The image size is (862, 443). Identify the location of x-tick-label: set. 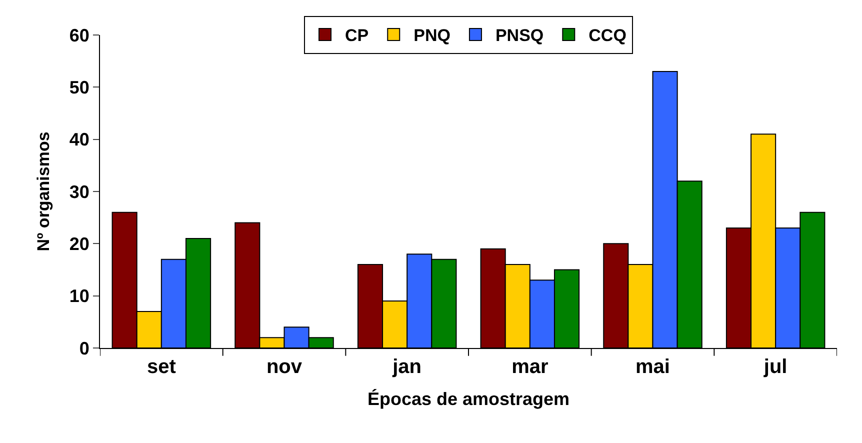
(161, 367).